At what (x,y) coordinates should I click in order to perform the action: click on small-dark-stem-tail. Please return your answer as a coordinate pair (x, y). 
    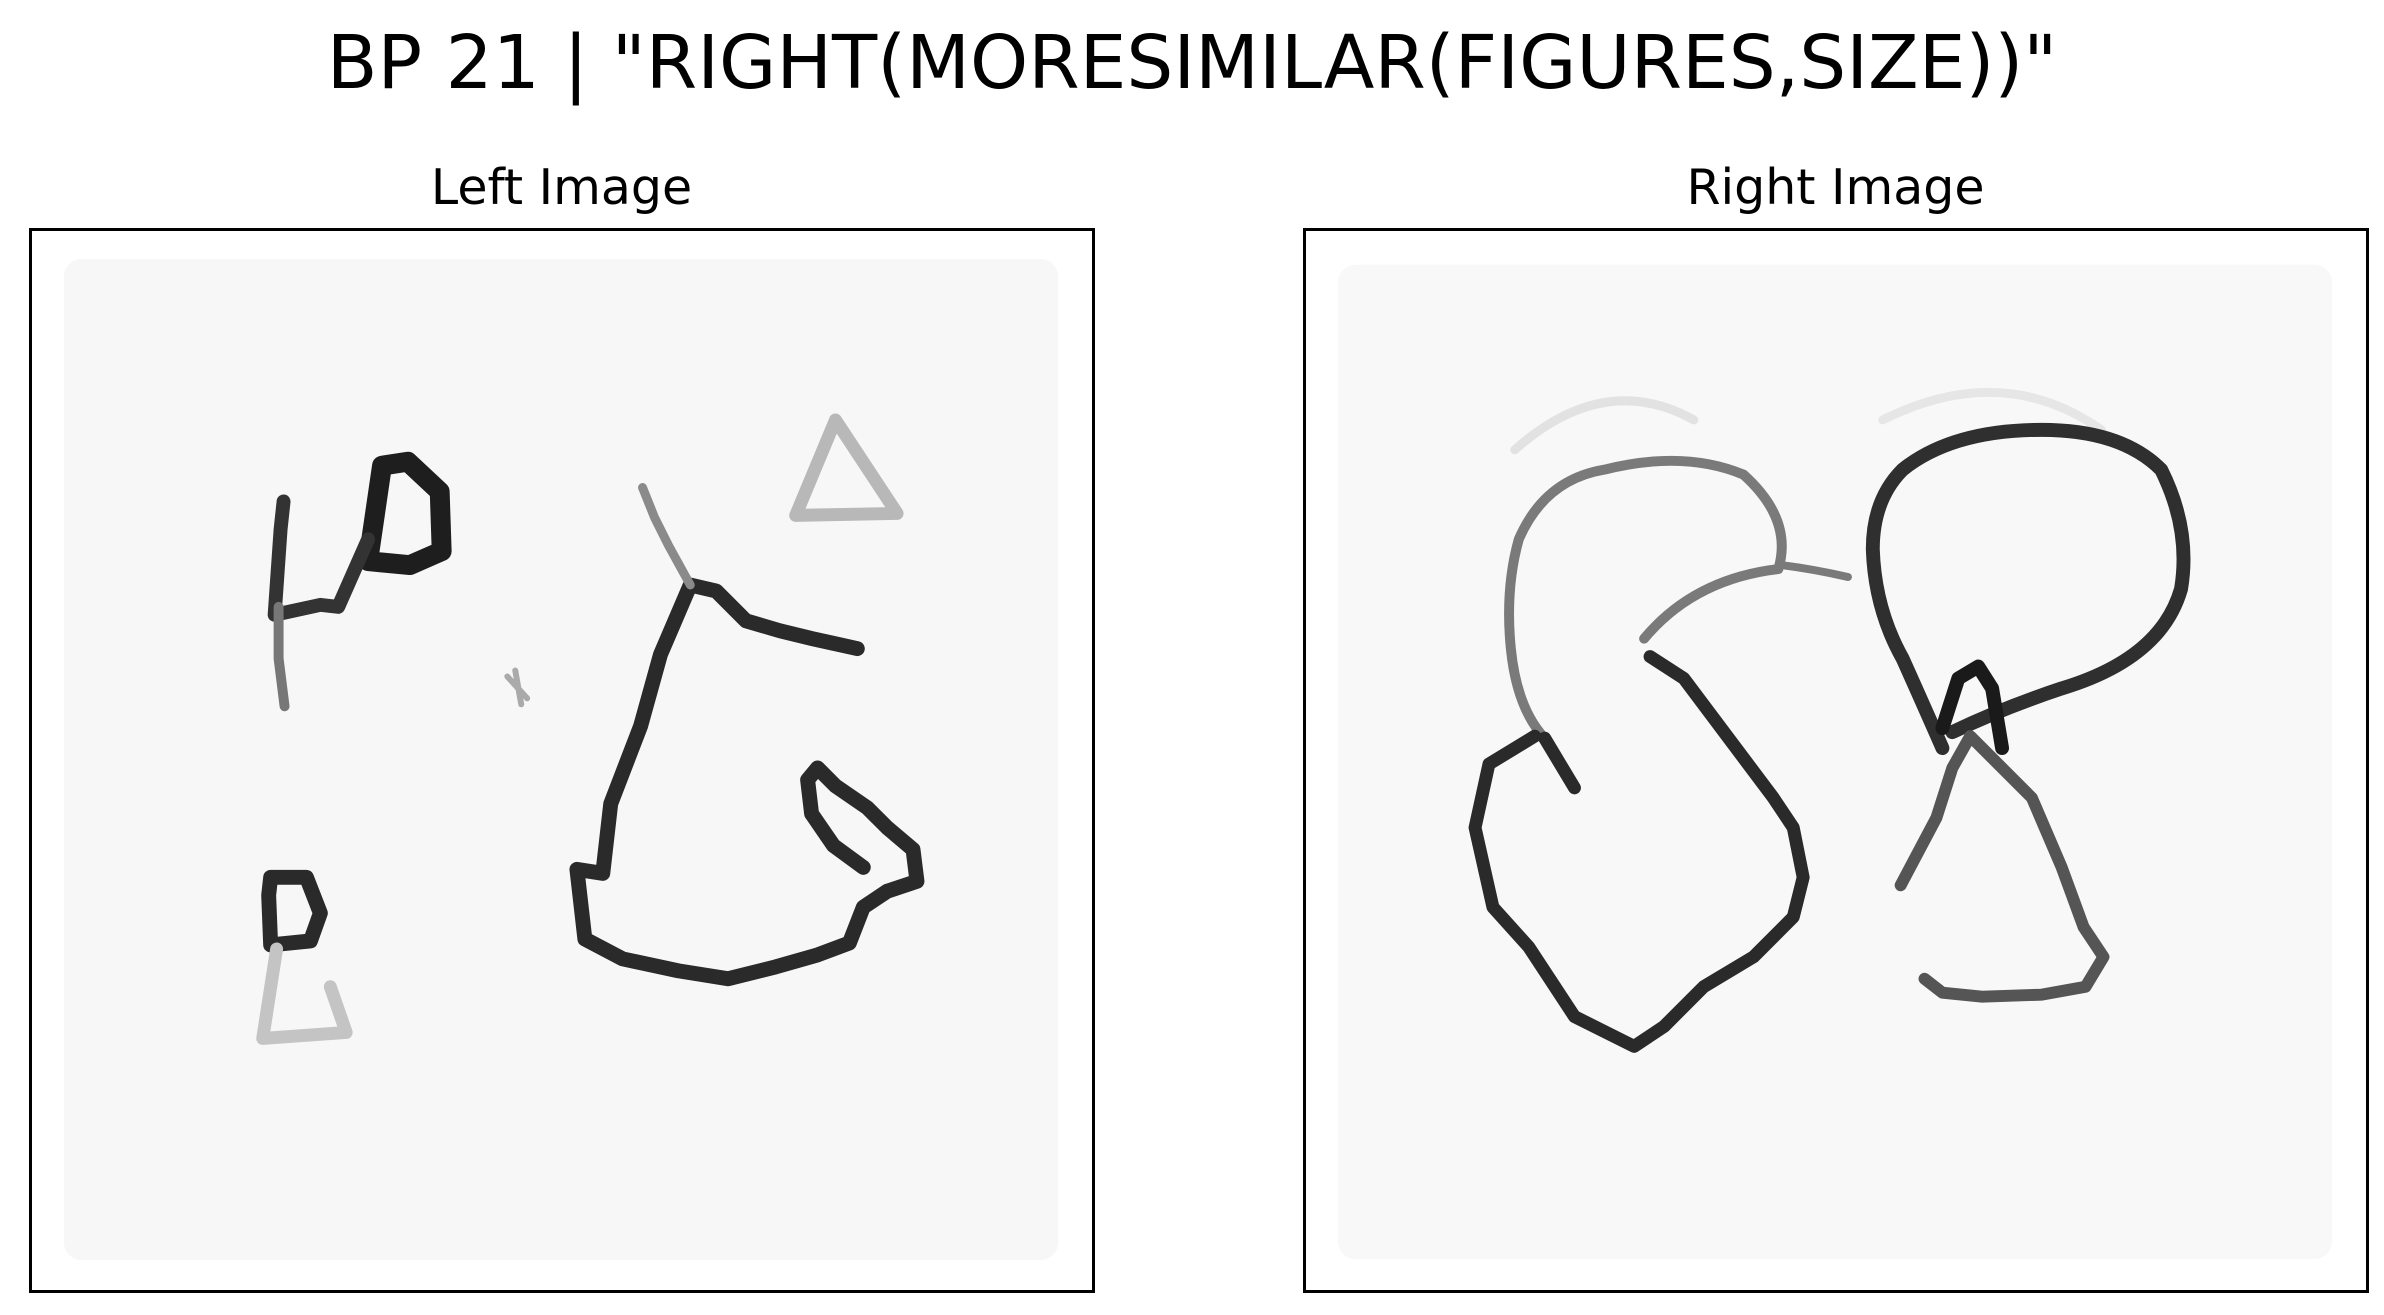
    Looking at the image, I should click on (281, 656).